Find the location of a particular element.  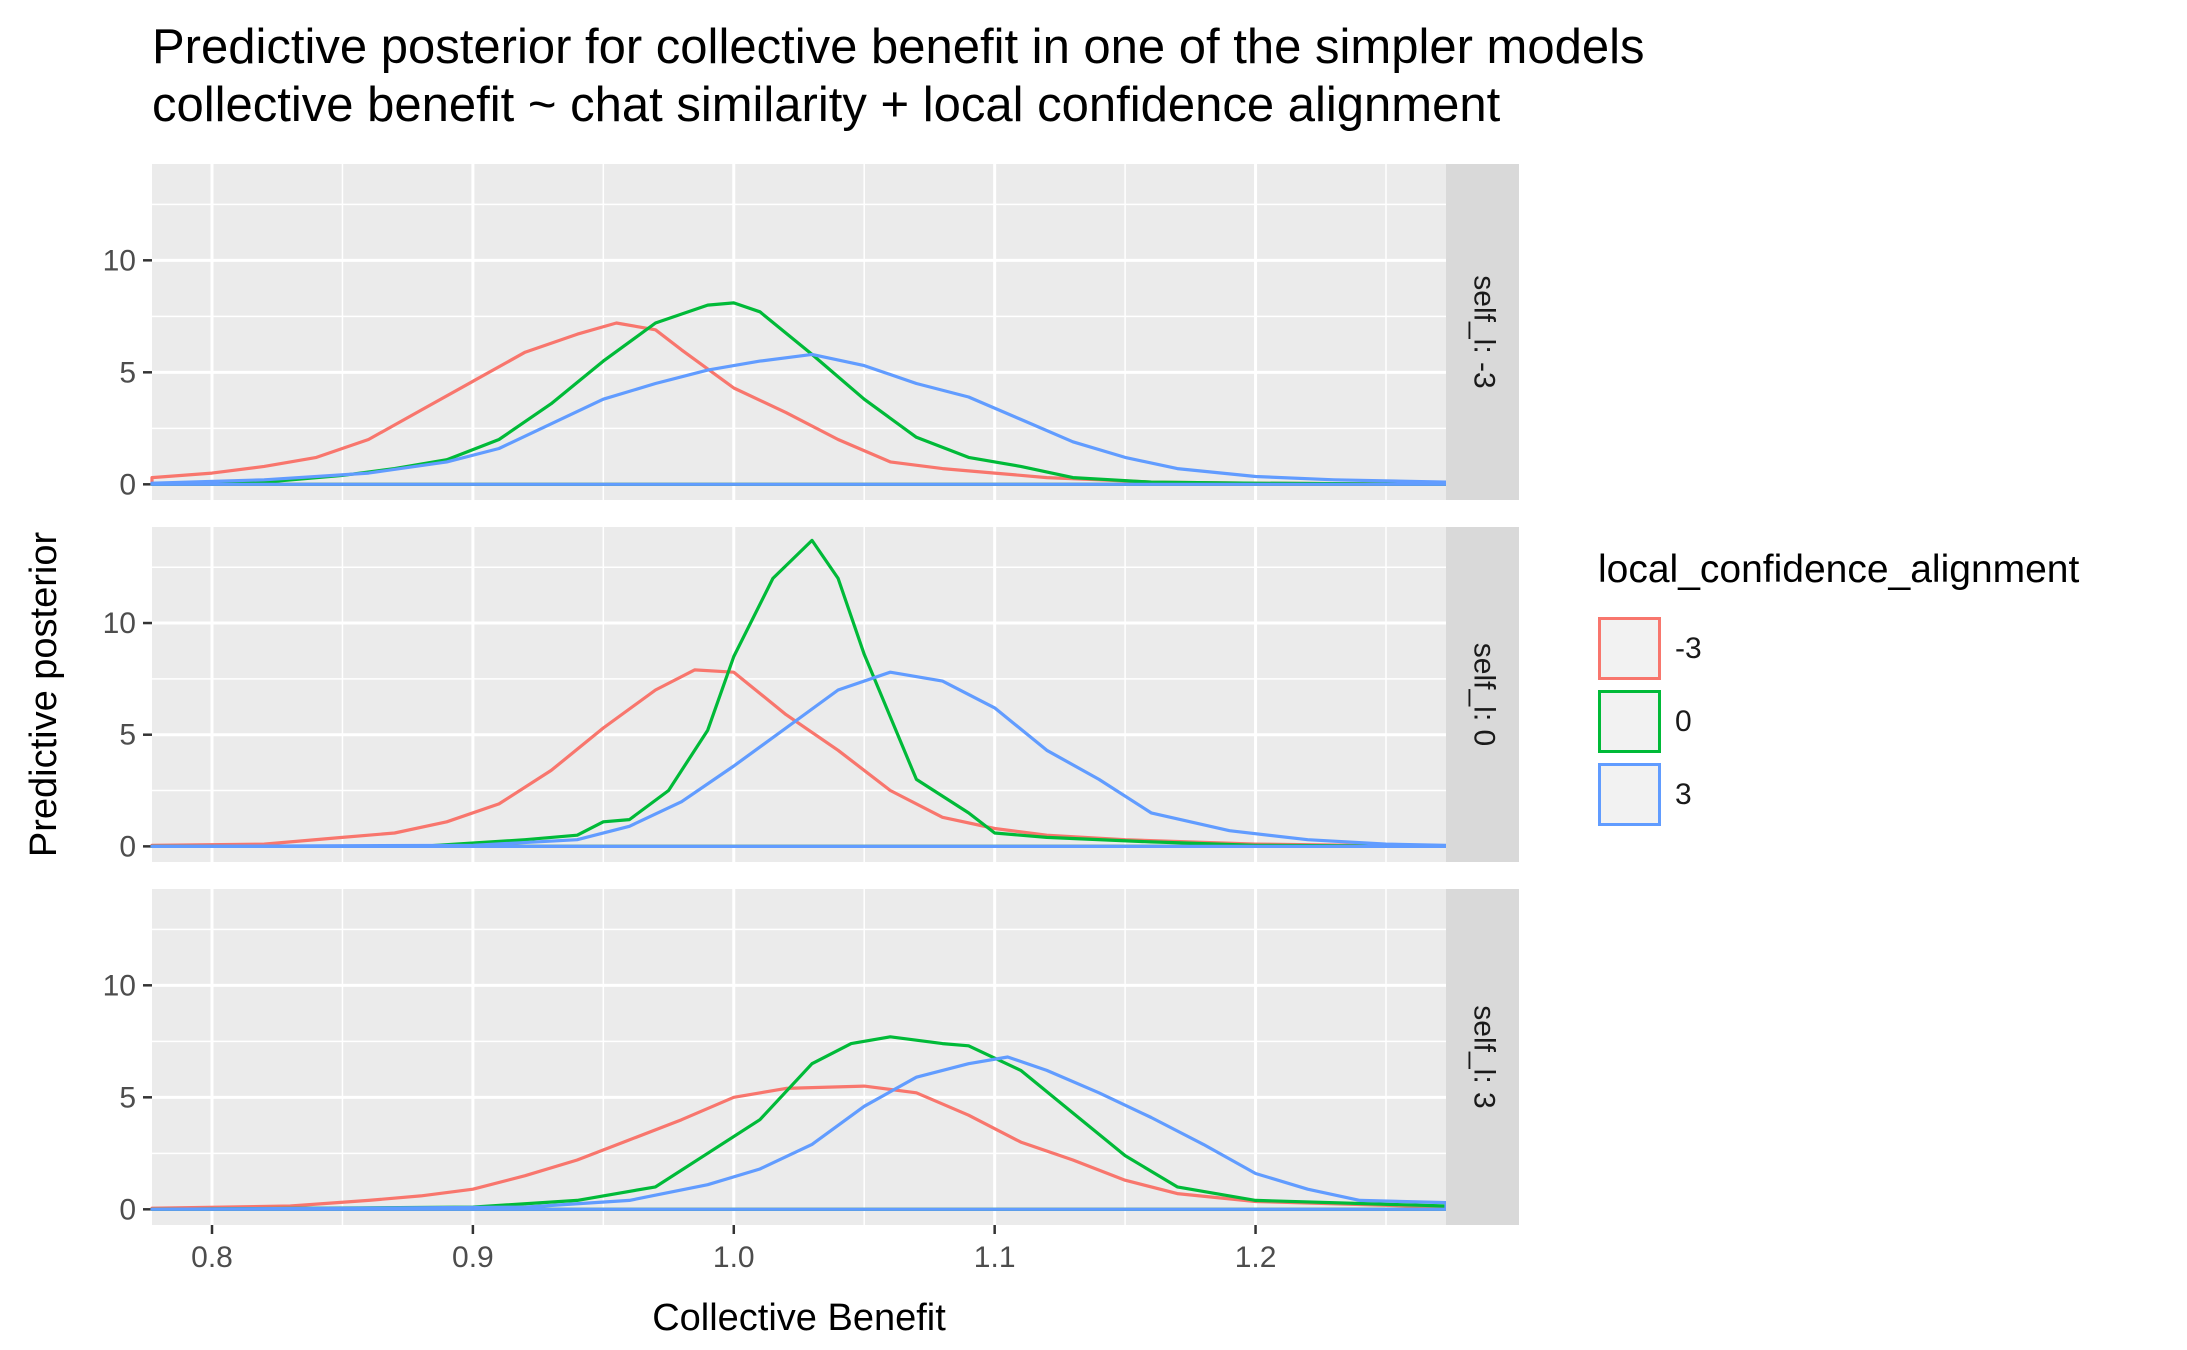

facet-strip-label: self_l: 0 is located at coordinates (1484, 694).